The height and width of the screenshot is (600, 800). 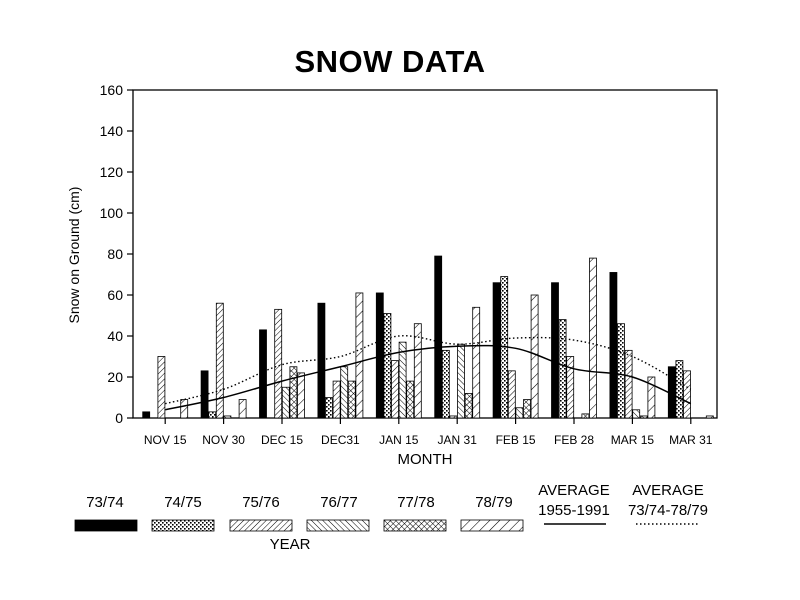 I want to click on x-tick-label: JAN 31, so click(x=458, y=440).